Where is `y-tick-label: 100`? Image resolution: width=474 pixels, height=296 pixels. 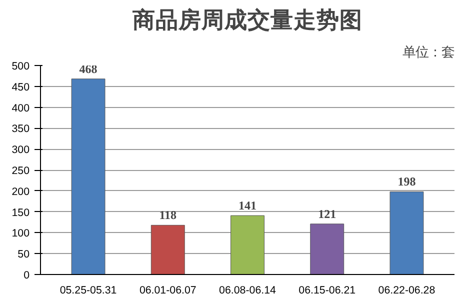 y-tick-label: 100 is located at coordinates (21, 234).